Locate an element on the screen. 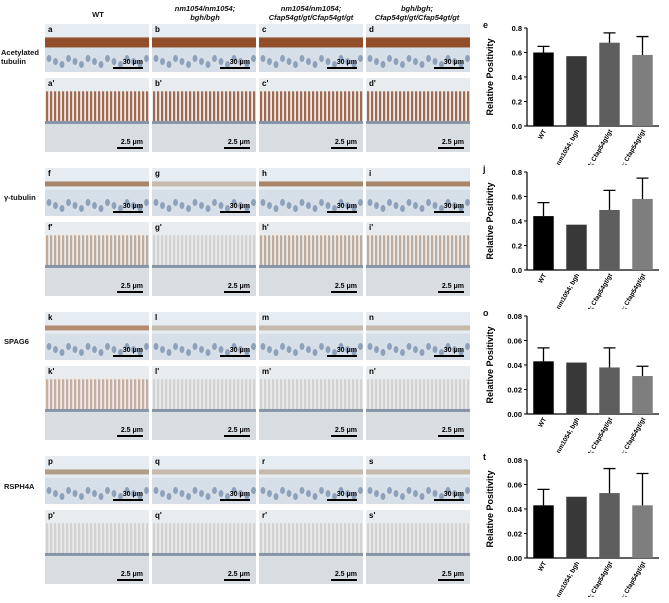 The width and height of the screenshot is (669, 603). micrograph-panel: q' 2.5 μm is located at coordinates (204, 547).